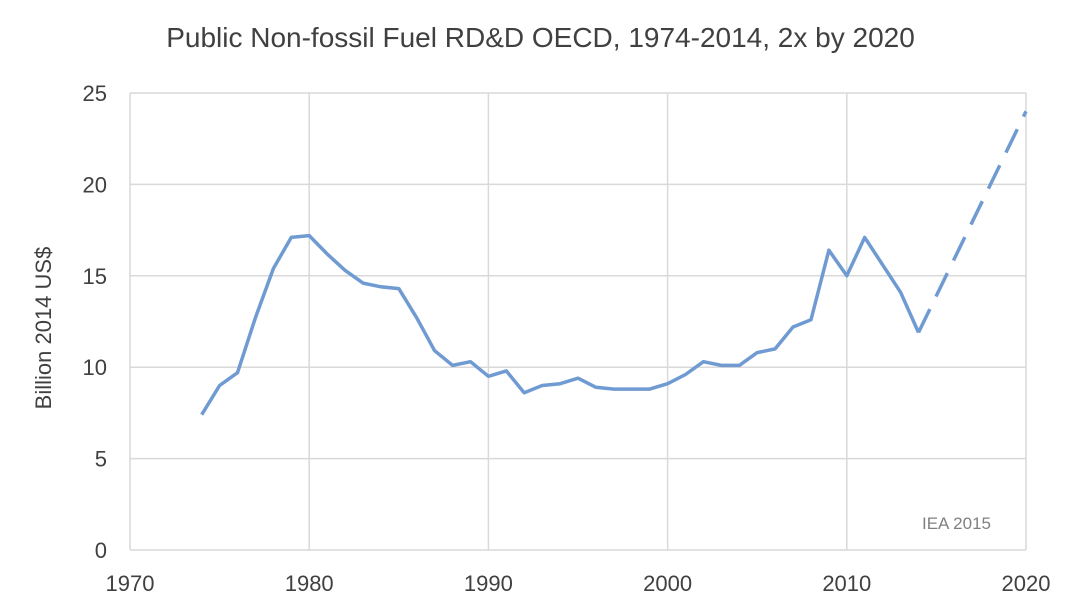 The height and width of the screenshot is (608, 1081). What do you see at coordinates (101, 550) in the screenshot?
I see `y-tick-label: 0` at bounding box center [101, 550].